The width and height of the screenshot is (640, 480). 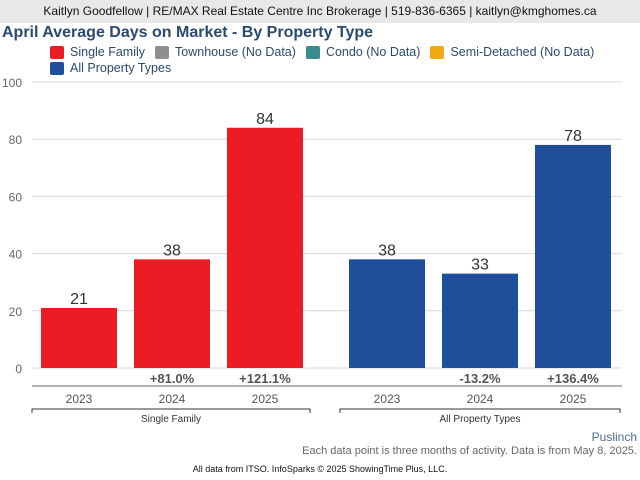 I want to click on percent-change-label: -13.2%, so click(x=480, y=378).